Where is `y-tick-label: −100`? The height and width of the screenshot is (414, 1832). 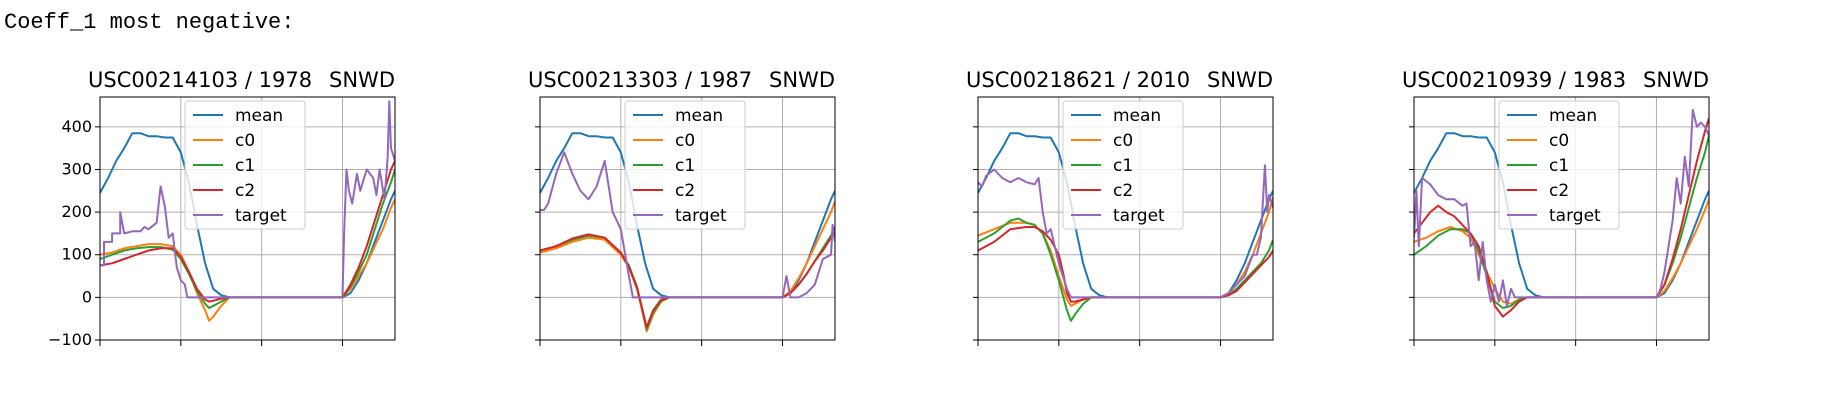
y-tick-label: −100 is located at coordinates (70, 339).